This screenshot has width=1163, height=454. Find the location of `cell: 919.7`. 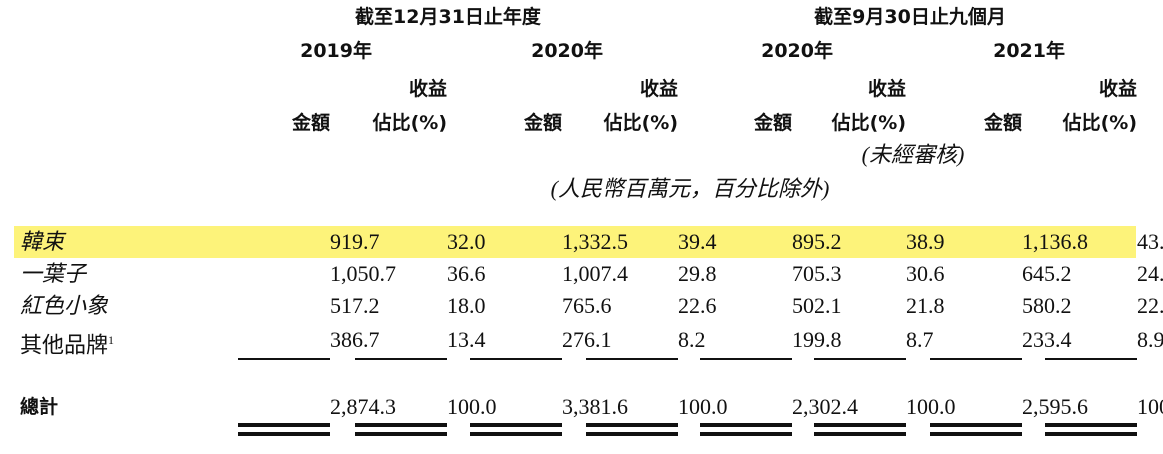

cell: 919.7 is located at coordinates (355, 241).